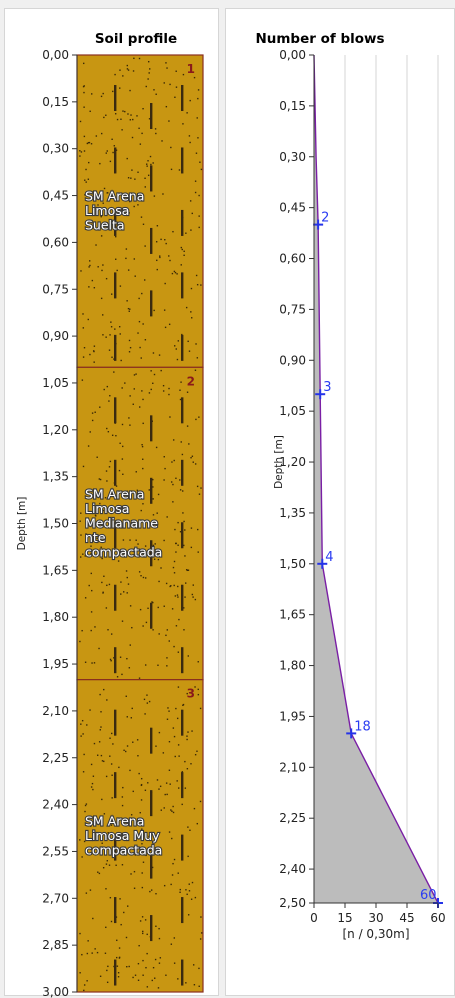  Describe the element at coordinates (329, 557) in the screenshot. I see `data-label: 4` at that location.